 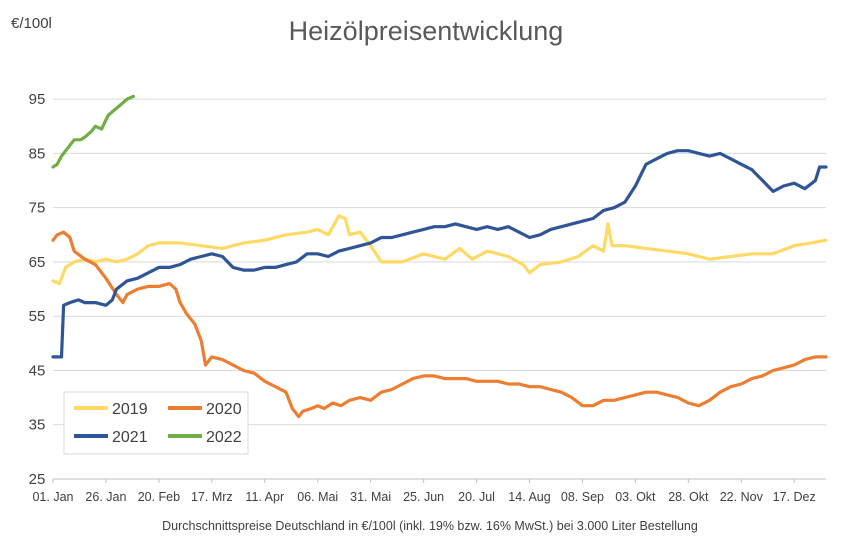 What do you see at coordinates (794, 497) in the screenshot?
I see `x-tick-label: 17. Dez` at bounding box center [794, 497].